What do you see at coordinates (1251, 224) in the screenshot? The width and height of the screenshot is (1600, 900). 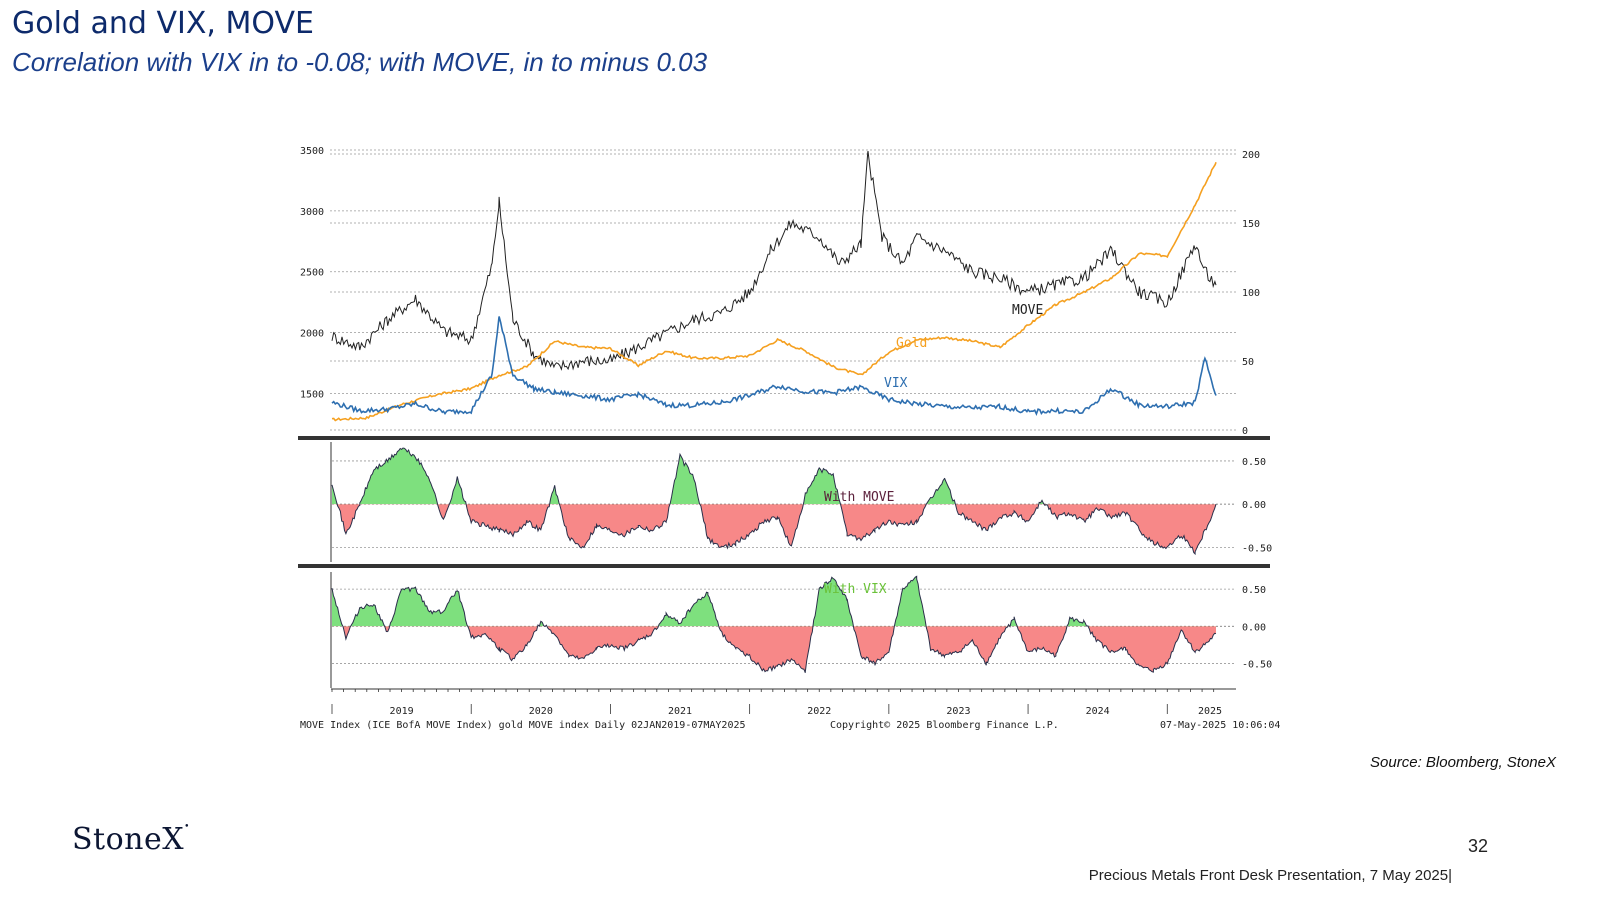 I see `y-right-tick-label: 150` at bounding box center [1251, 224].